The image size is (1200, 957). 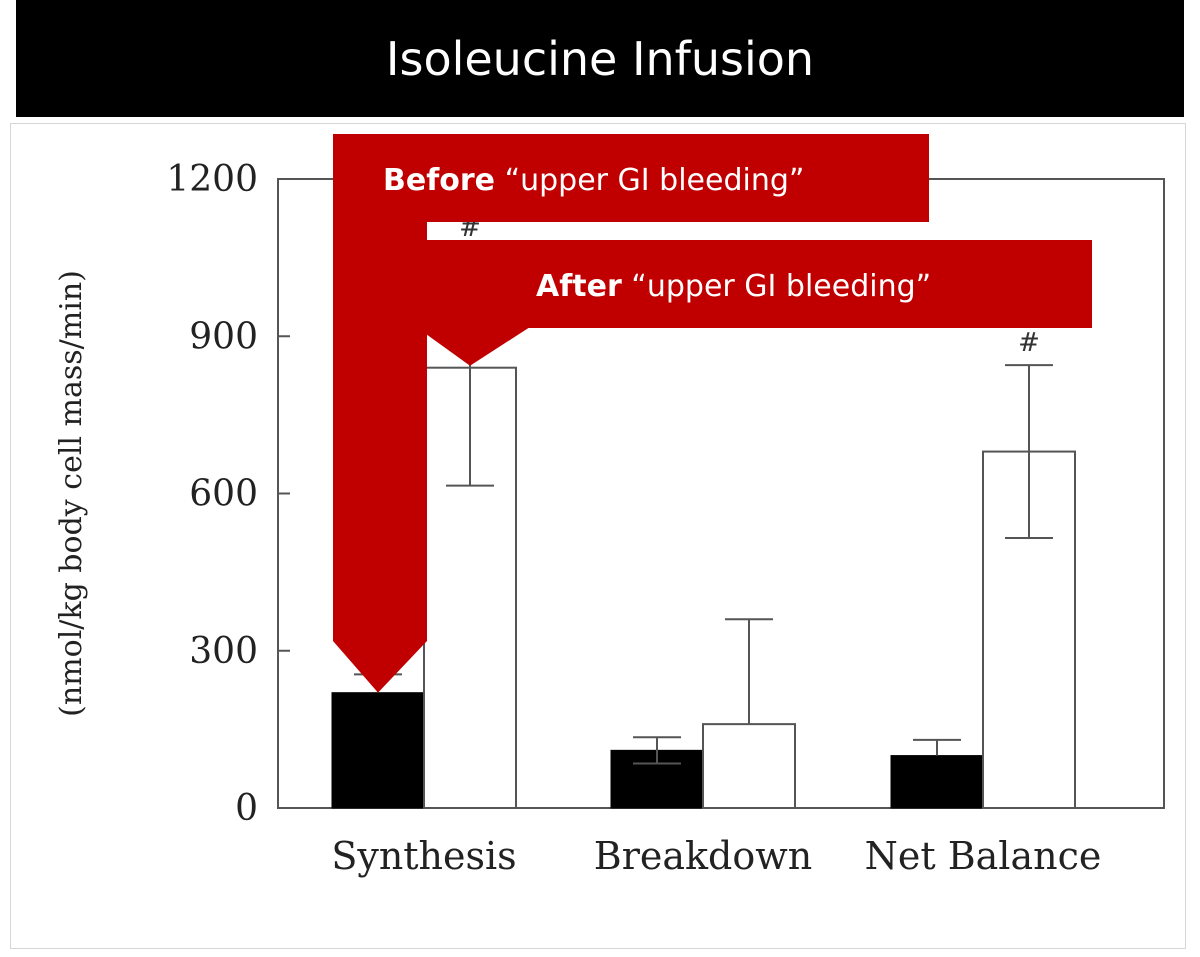 I want to click on callout-before-banner, so click(x=631, y=178).